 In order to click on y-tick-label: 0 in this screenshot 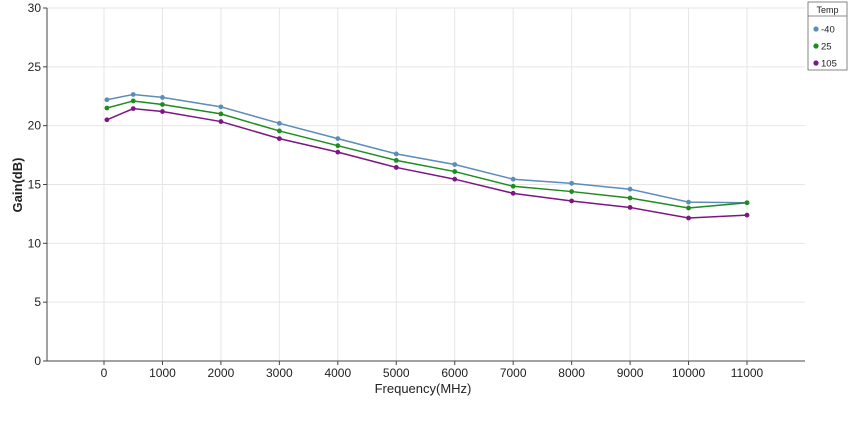, I will do `click(37, 361)`.